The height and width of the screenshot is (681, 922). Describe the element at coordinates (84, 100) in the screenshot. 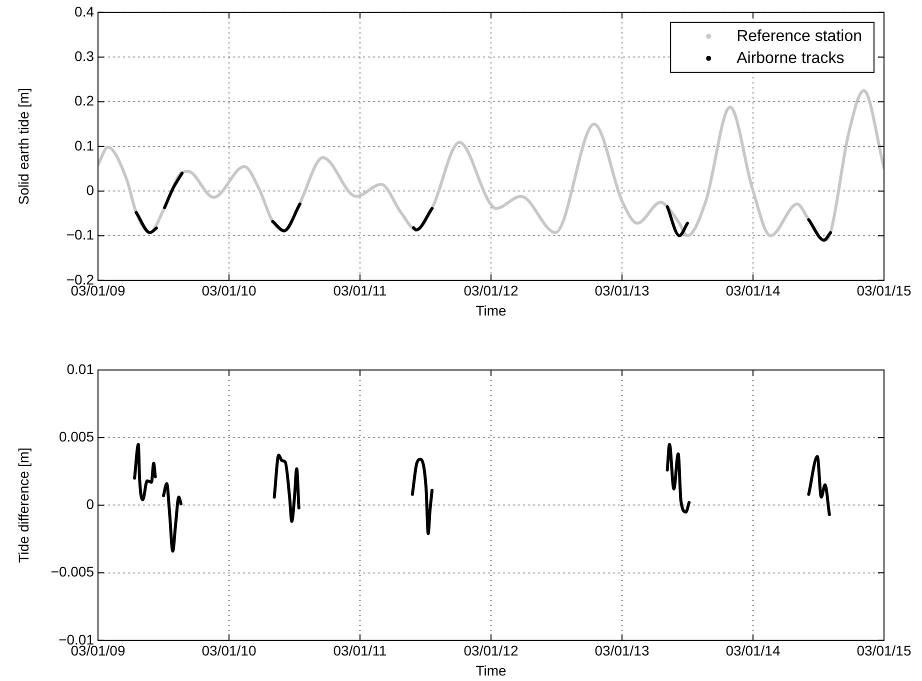

I see `y-tick-label: 0.2` at that location.